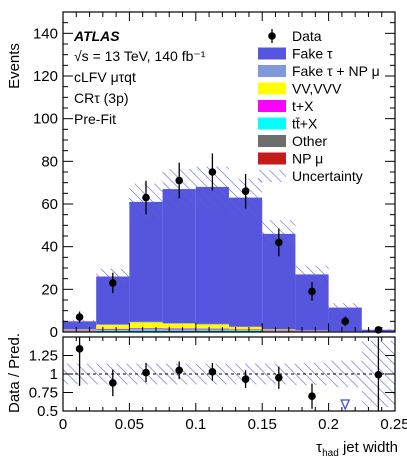 Image resolution: width=407 pixels, height=459 pixels. What do you see at coordinates (272, 176) in the screenshot?
I see `legend-swatch-uncertainty` at bounding box center [272, 176].